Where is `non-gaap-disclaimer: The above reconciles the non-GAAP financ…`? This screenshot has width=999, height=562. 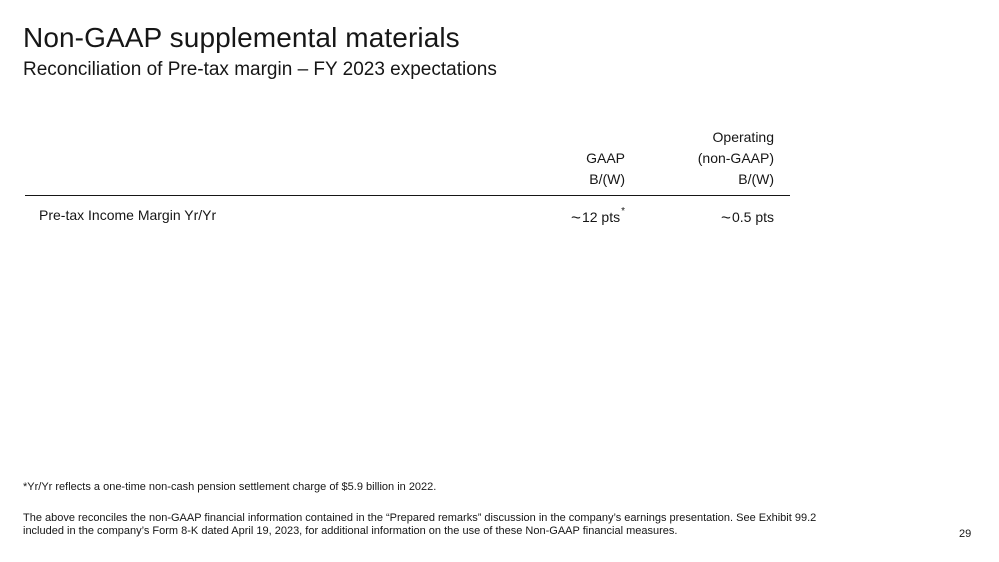
non-gaap-disclaimer: The above reconciles the non-GAAP financ… is located at coordinates (478, 525).